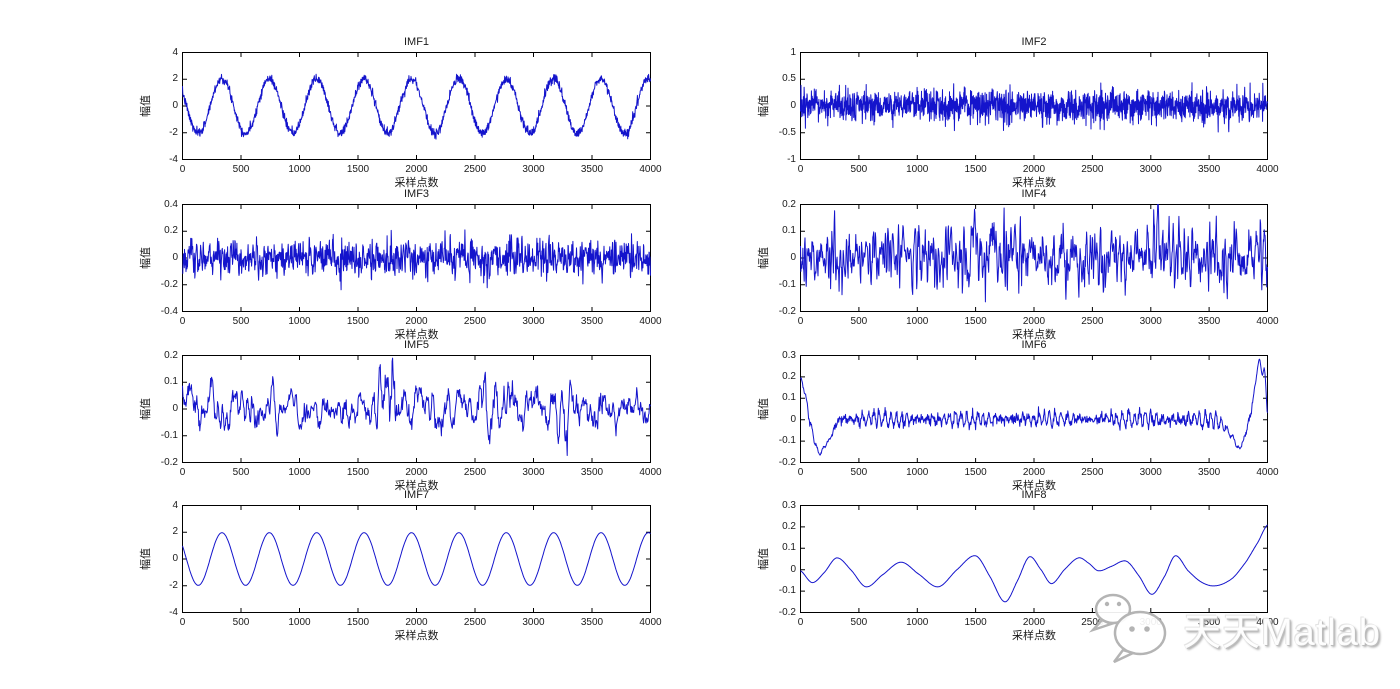 Image resolution: width=1400 pixels, height=689 pixels. Describe the element at coordinates (416, 559) in the screenshot. I see `signal-trace-imf7` at that location.